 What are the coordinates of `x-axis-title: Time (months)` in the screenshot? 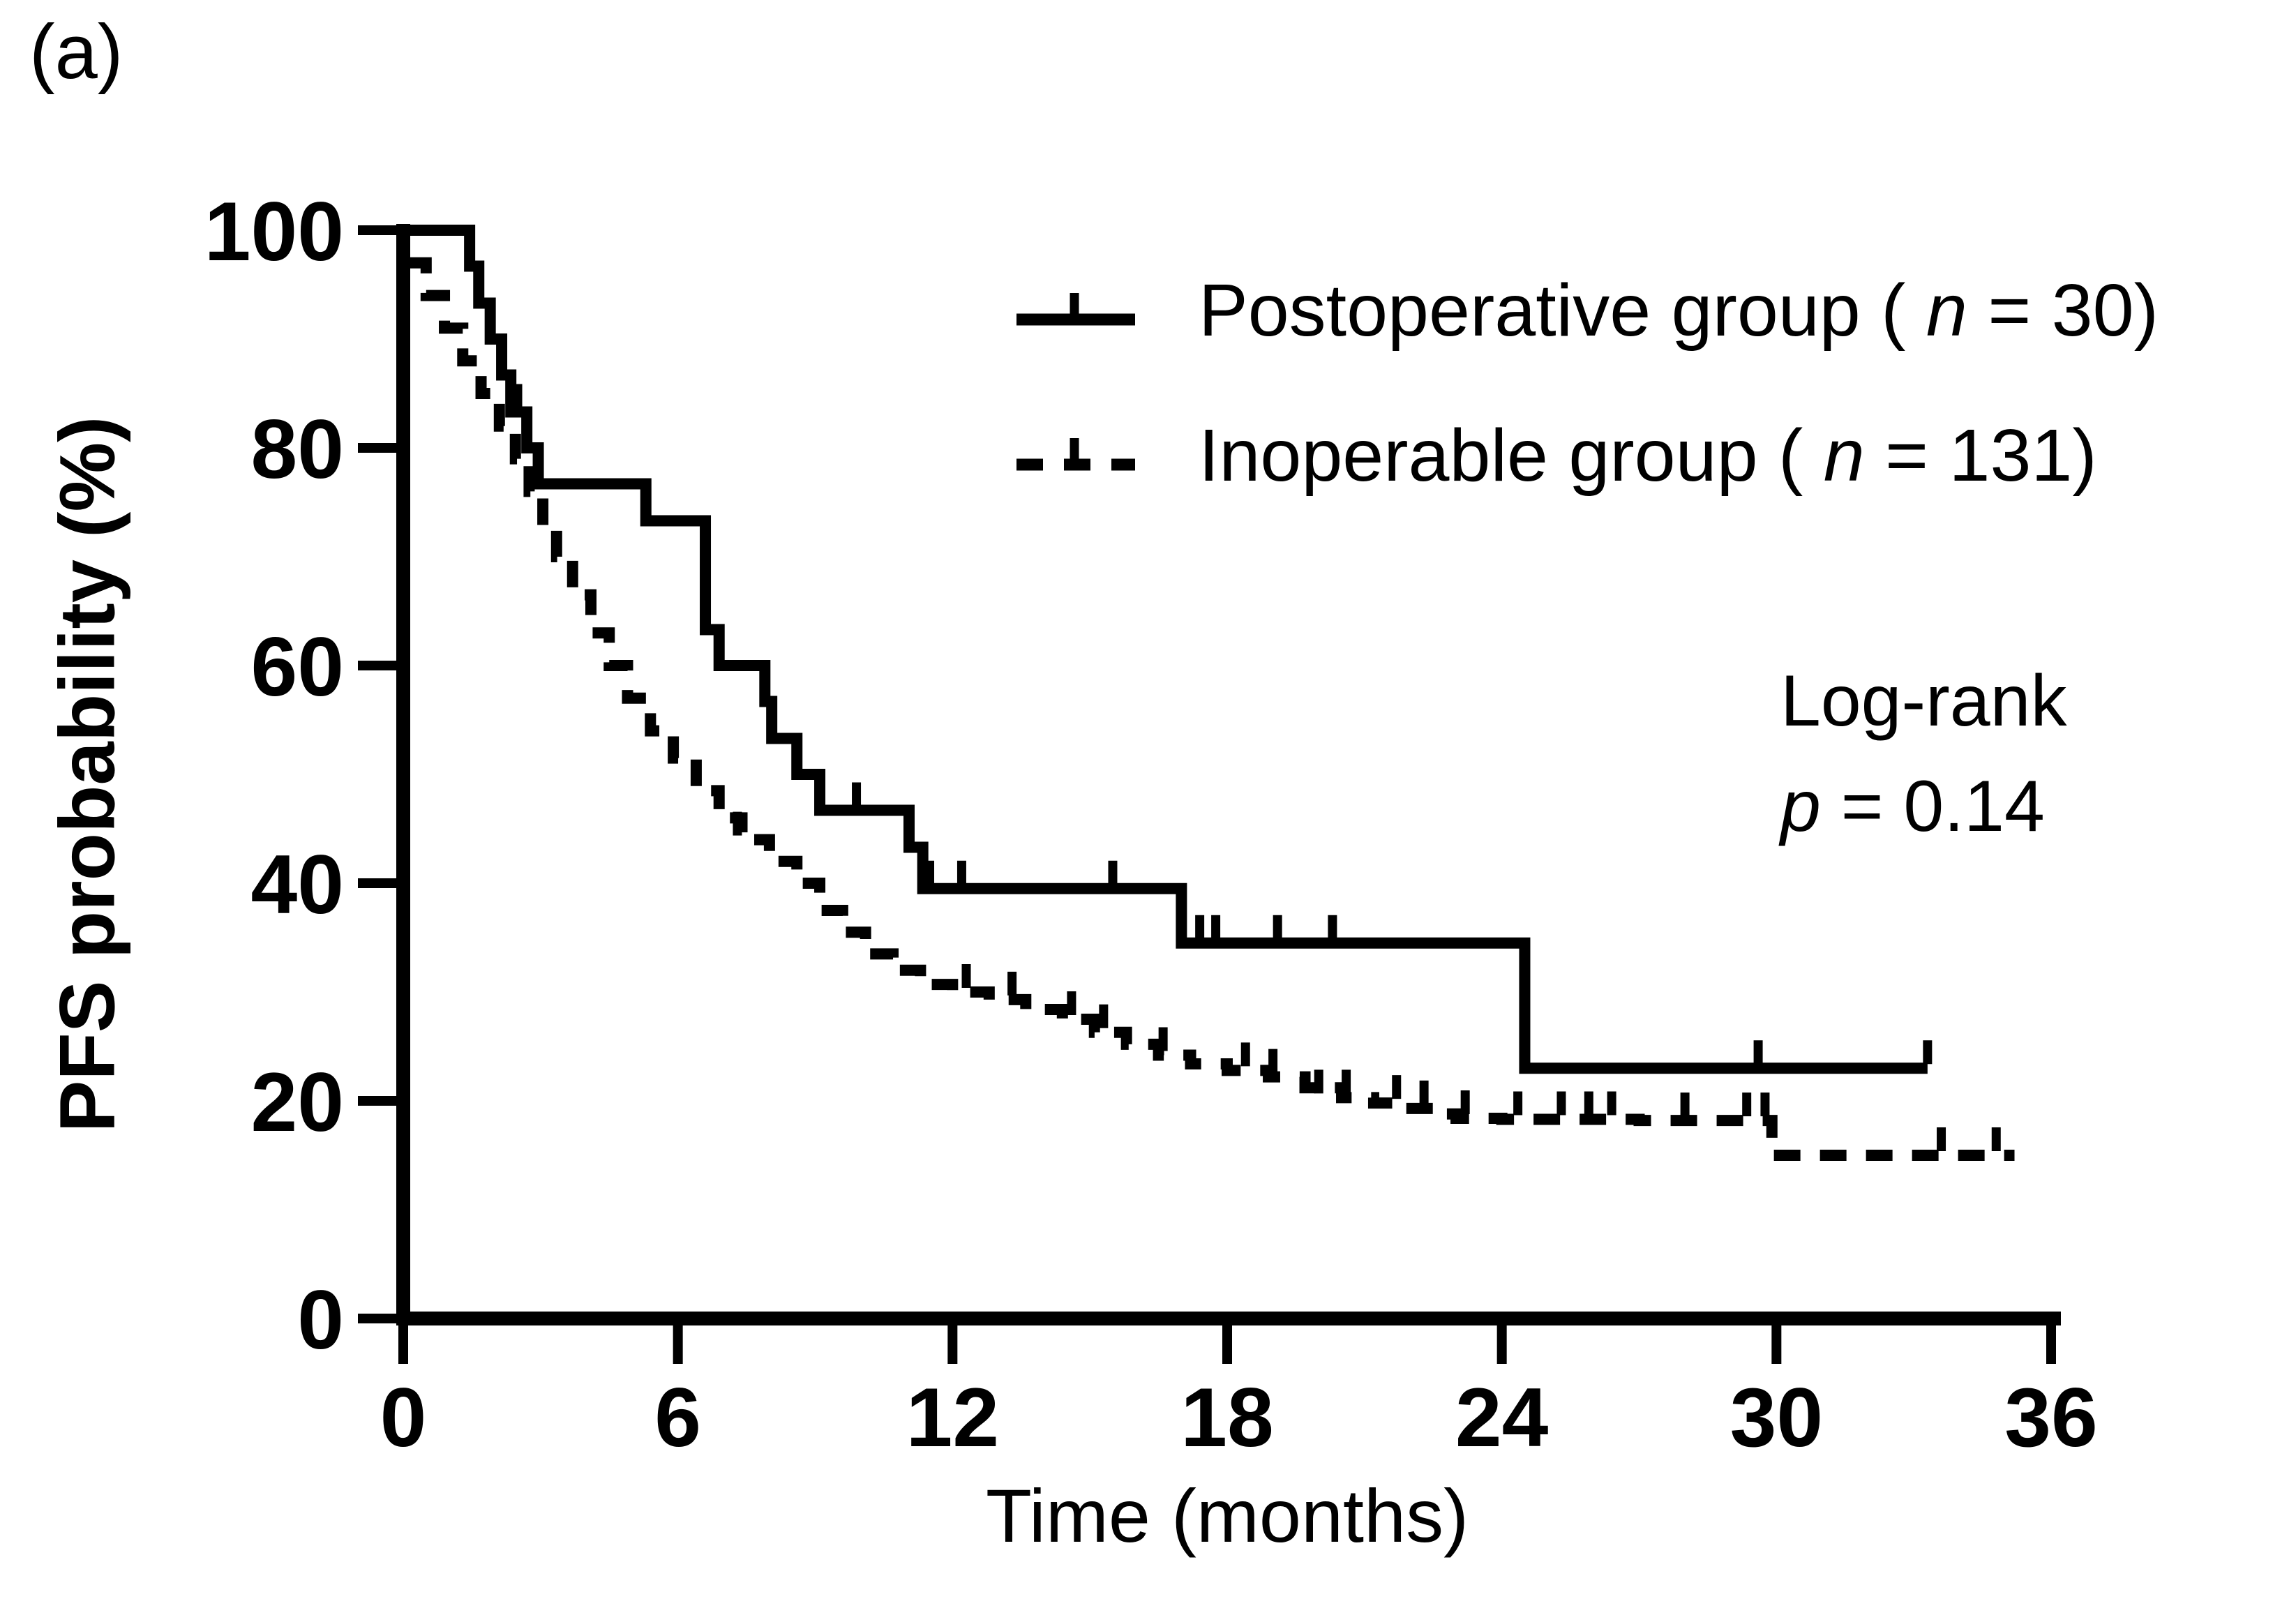 It's located at (1227, 1515).